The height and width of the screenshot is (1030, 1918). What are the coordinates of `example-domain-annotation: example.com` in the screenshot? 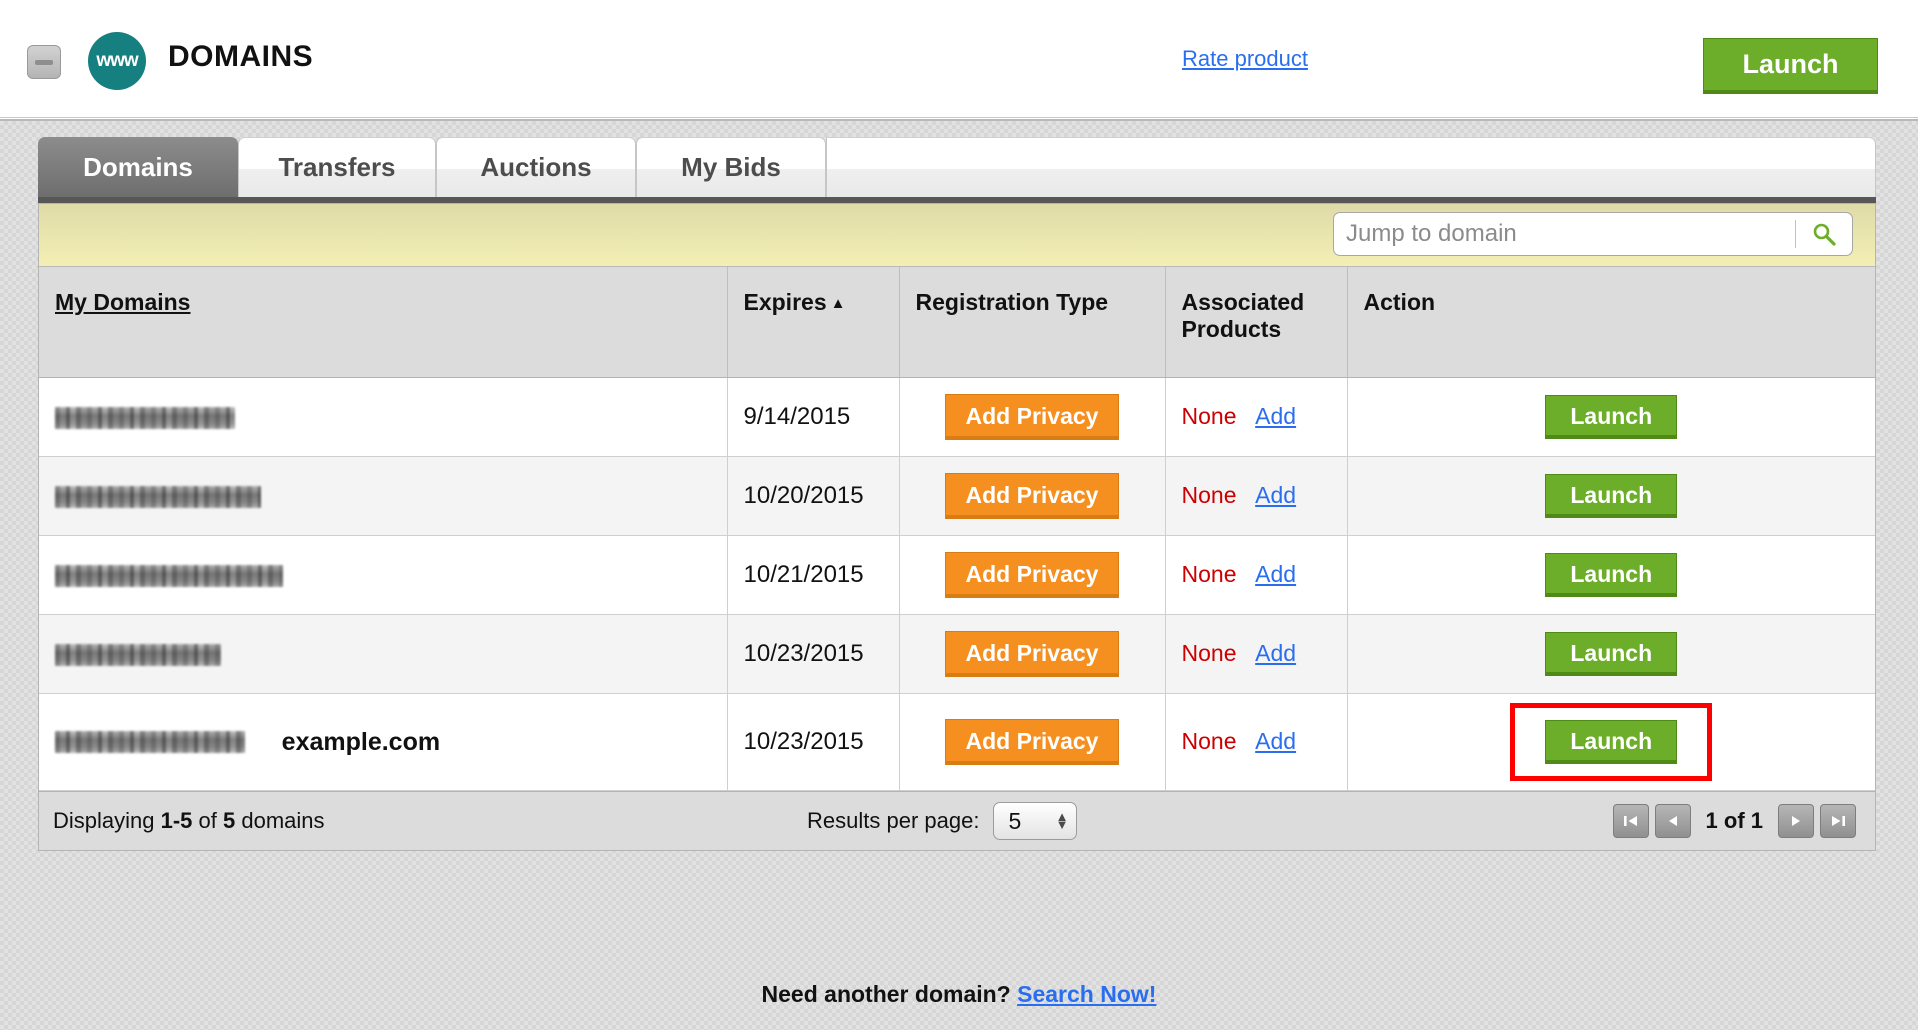 It's located at (361, 741).